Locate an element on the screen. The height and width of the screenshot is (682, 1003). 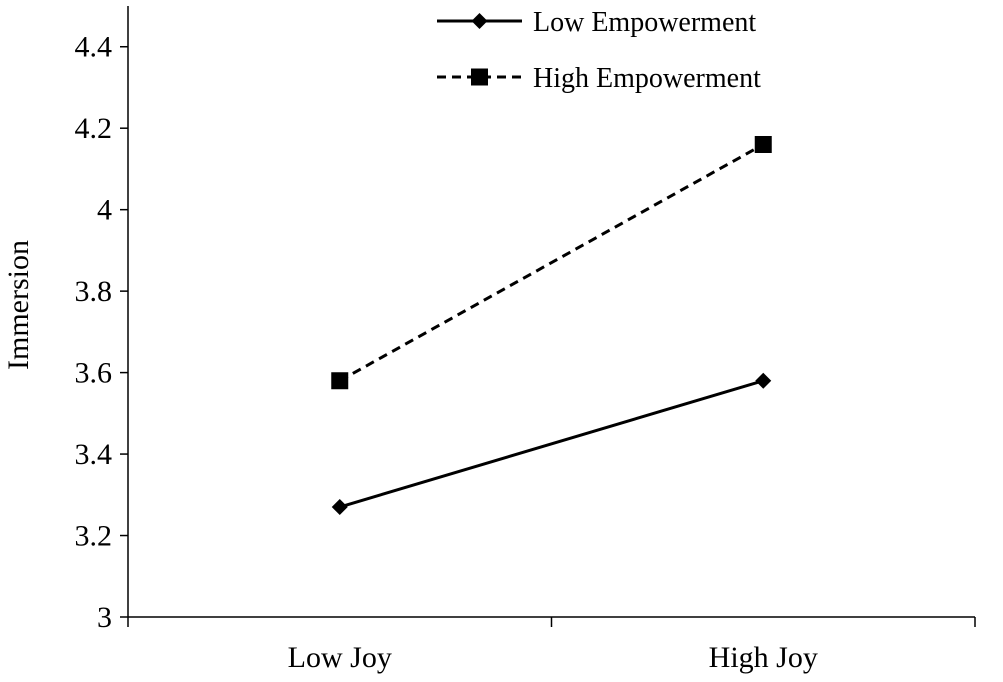
y-axis-title: Immersion is located at coordinates (18, 305).